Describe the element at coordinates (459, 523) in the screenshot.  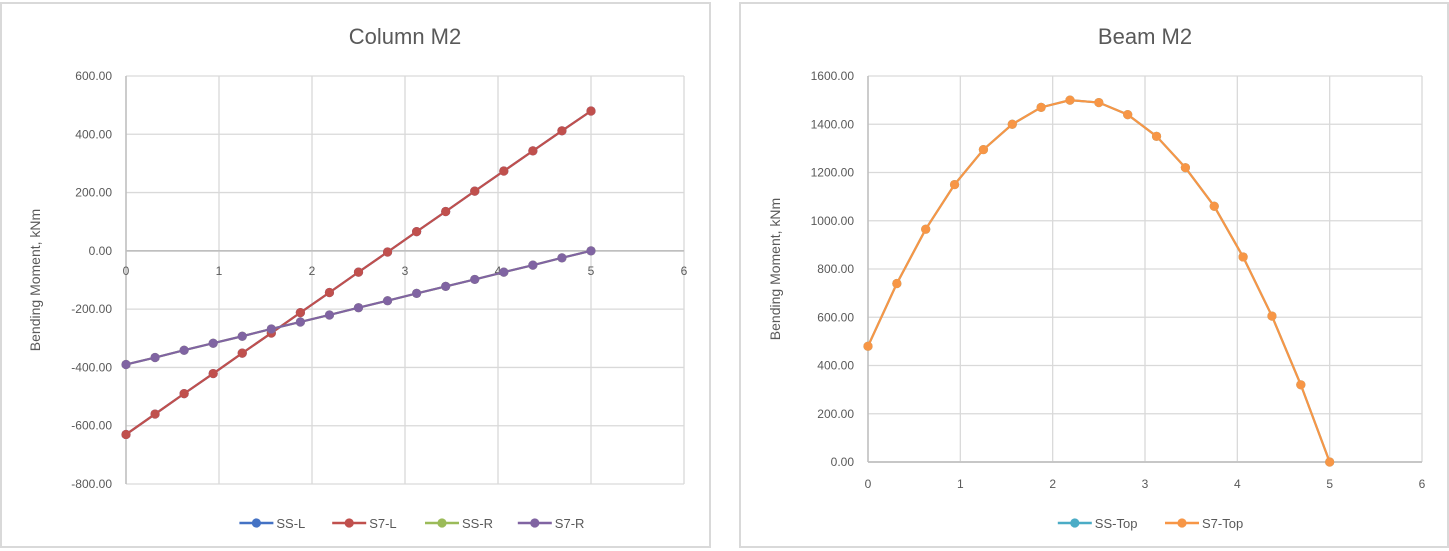
I see `legend-item-ss-r: SS-R` at that location.